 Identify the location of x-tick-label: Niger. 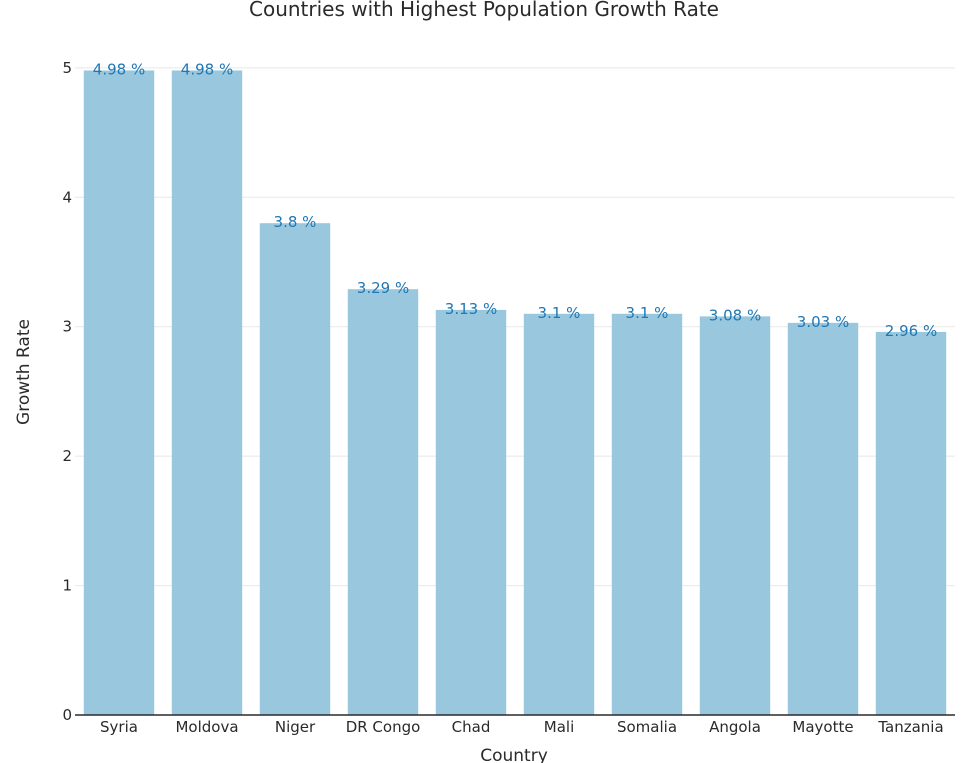
(295, 727).